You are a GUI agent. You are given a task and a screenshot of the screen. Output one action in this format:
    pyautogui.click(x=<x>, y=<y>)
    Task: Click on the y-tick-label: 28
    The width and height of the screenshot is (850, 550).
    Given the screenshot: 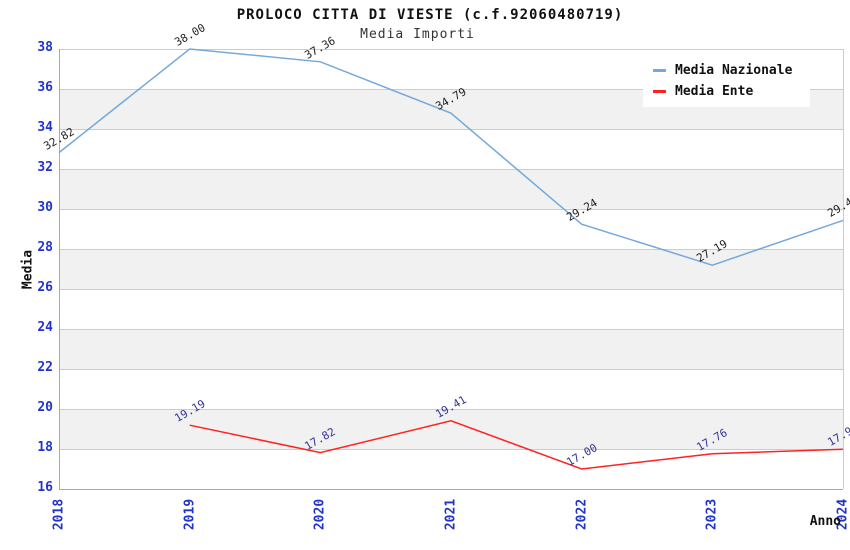 What is the action you would take?
    pyautogui.click(x=45, y=247)
    